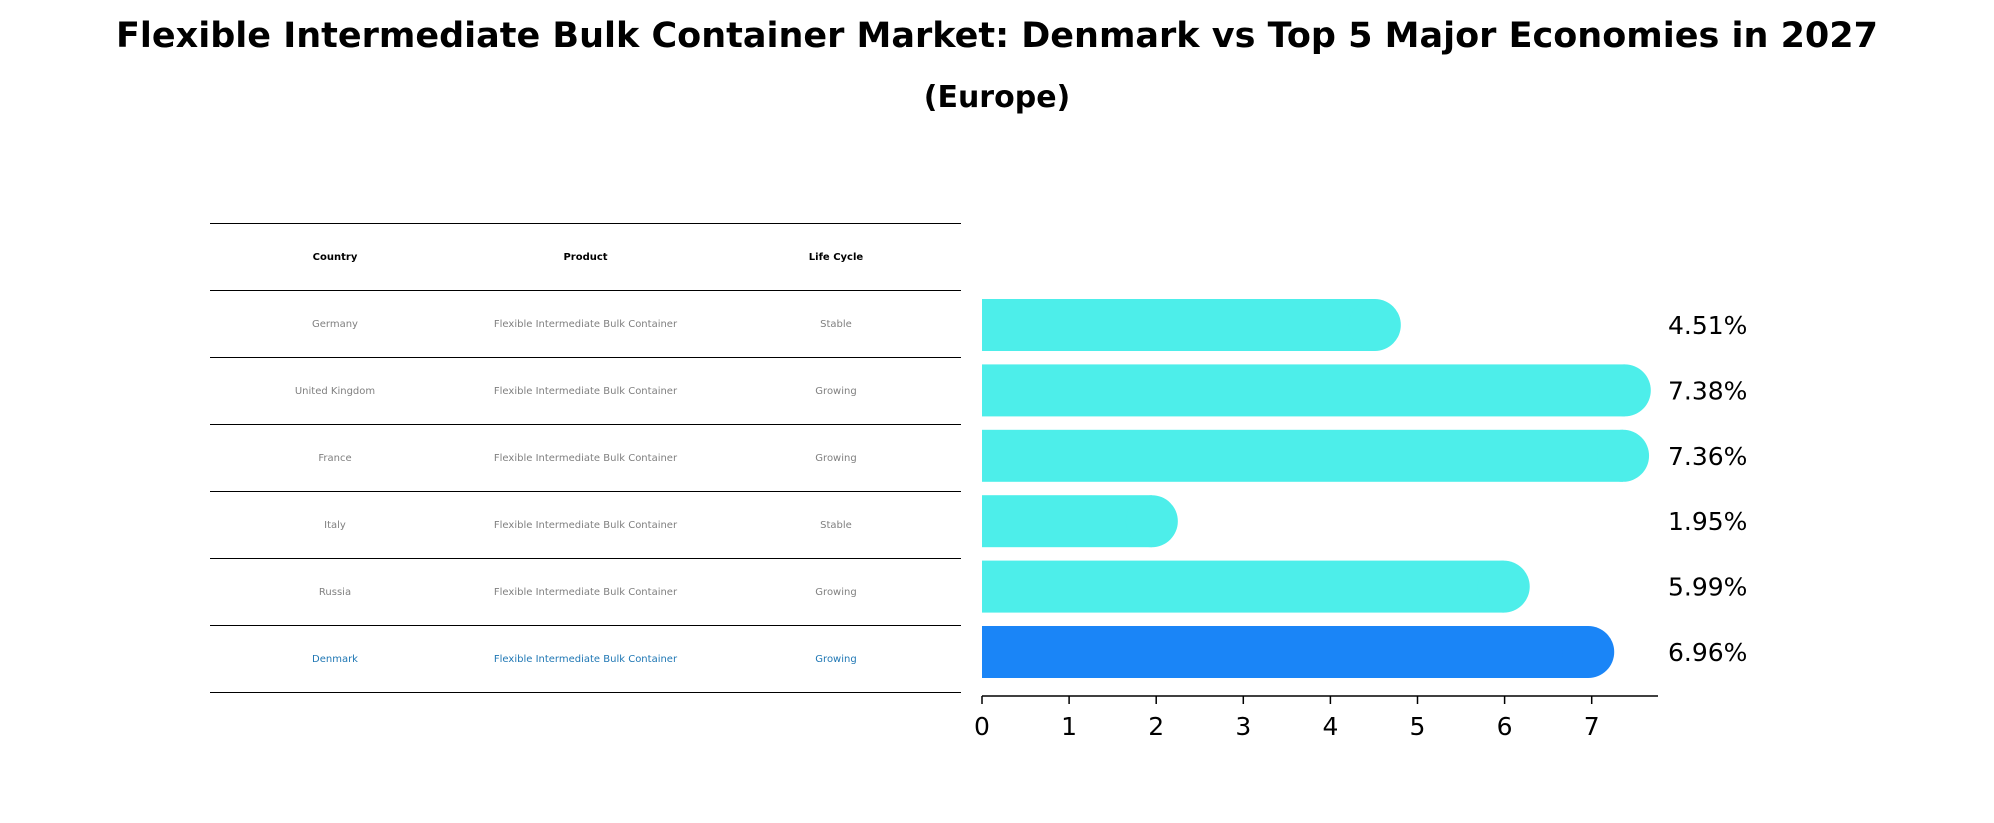 The width and height of the screenshot is (1994, 823). I want to click on x-tick-label: 7, so click(1592, 726).